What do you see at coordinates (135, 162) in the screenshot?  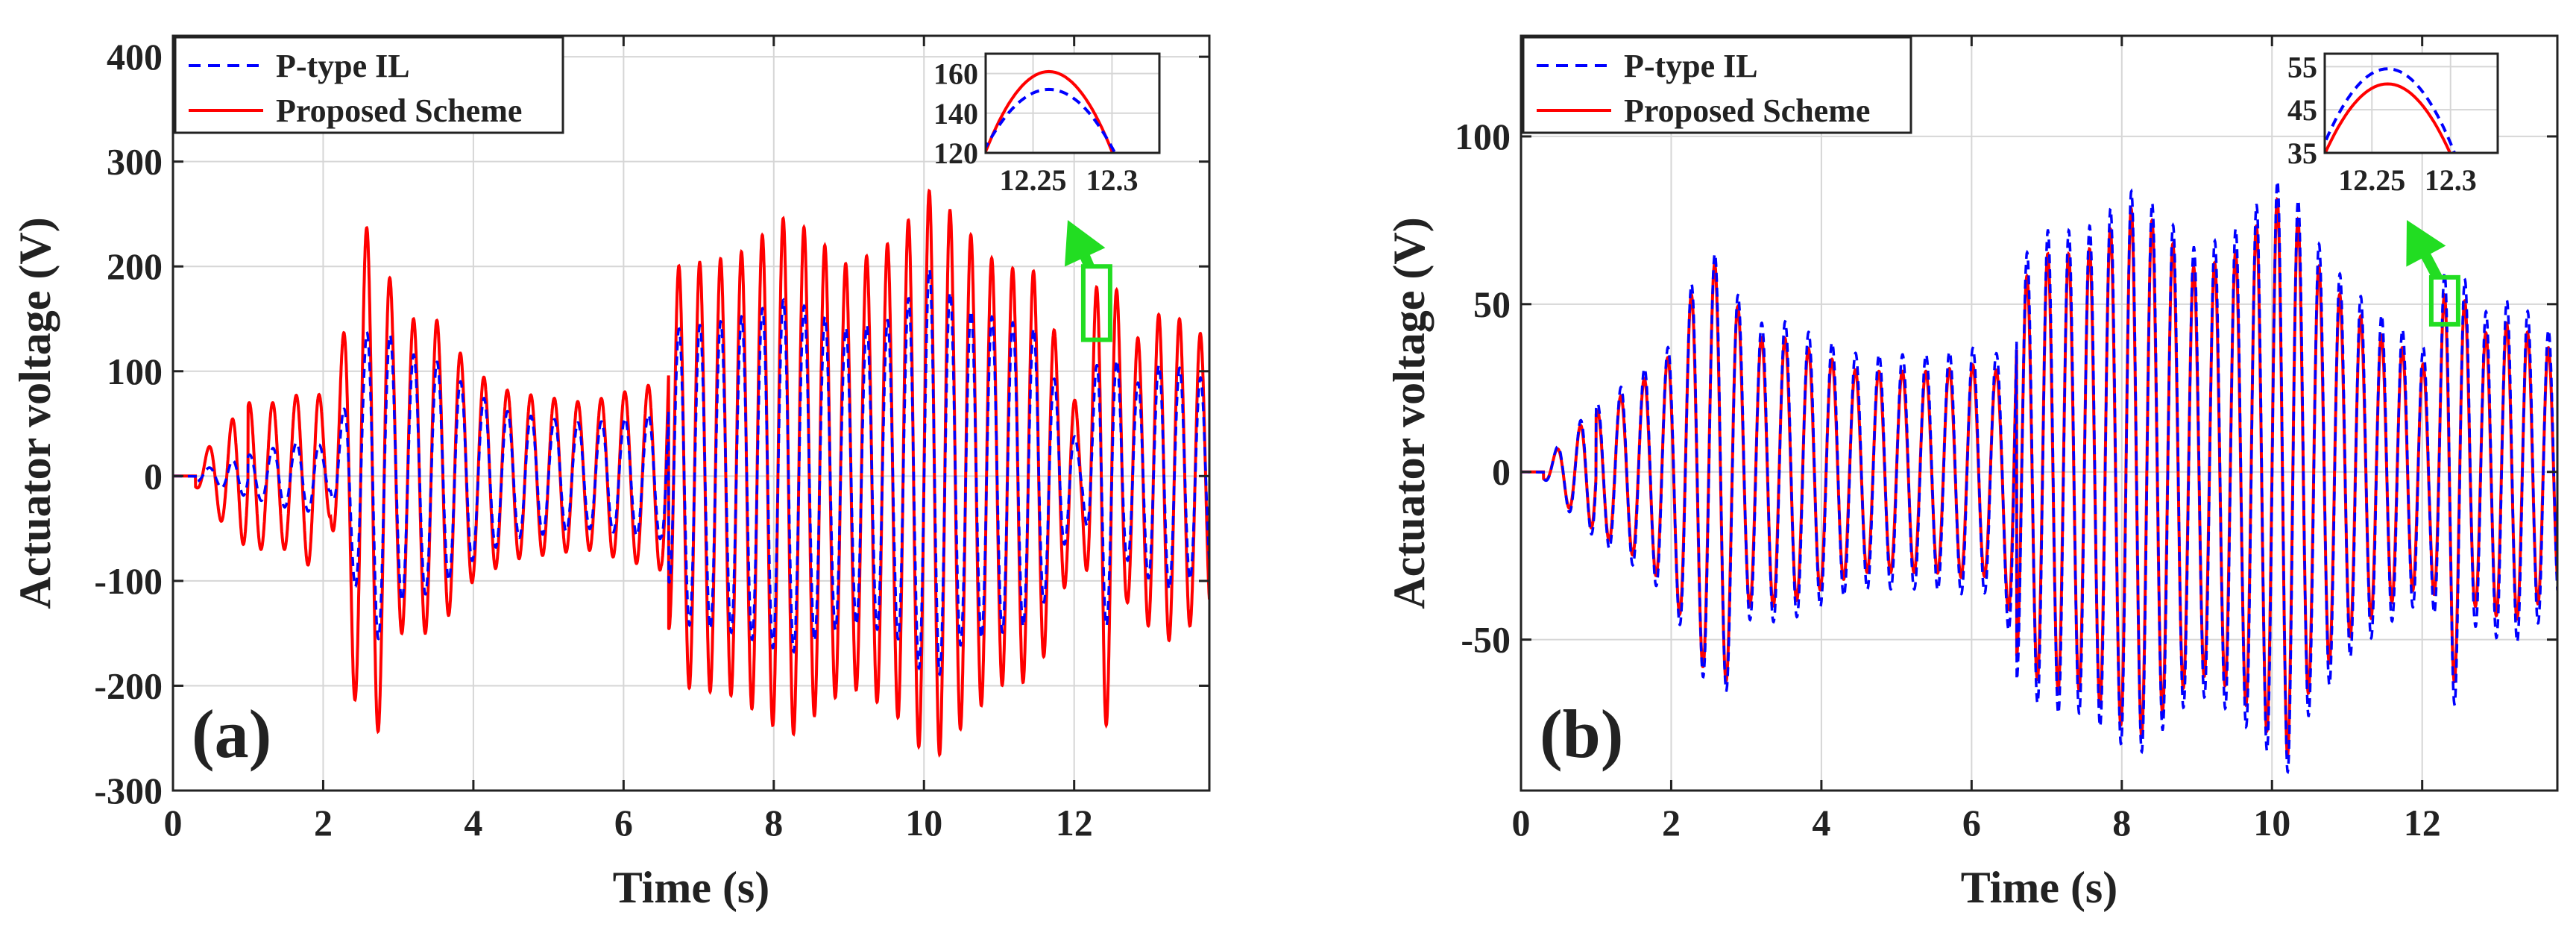 I see `y-tick-label: 300` at bounding box center [135, 162].